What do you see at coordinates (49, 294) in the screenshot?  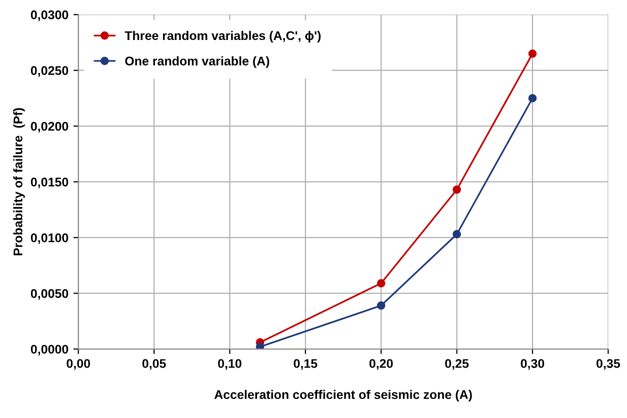 I see `y-tick-label: 0,0050` at bounding box center [49, 294].